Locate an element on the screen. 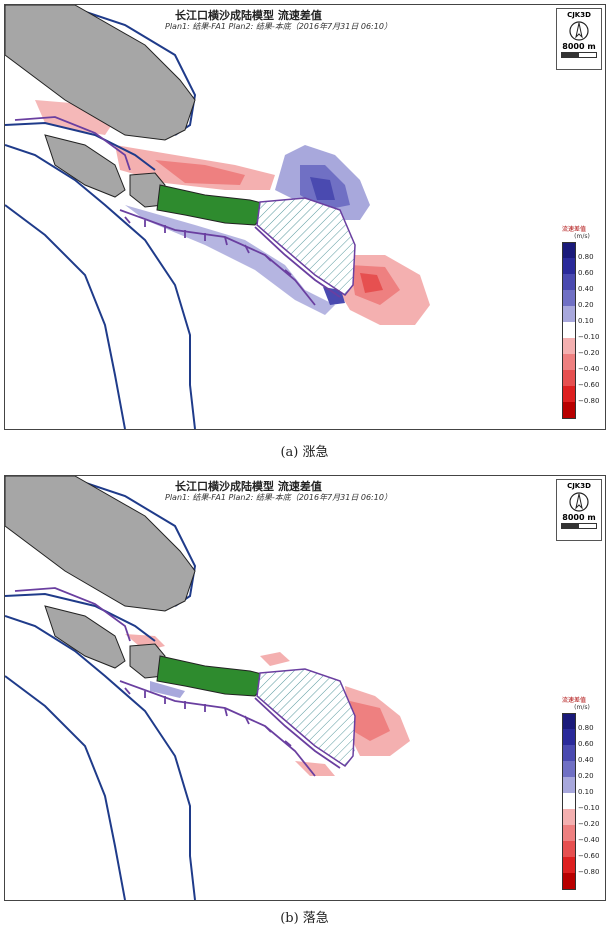  legend-swatch-row: −0.80 is located at coordinates (582, 879).